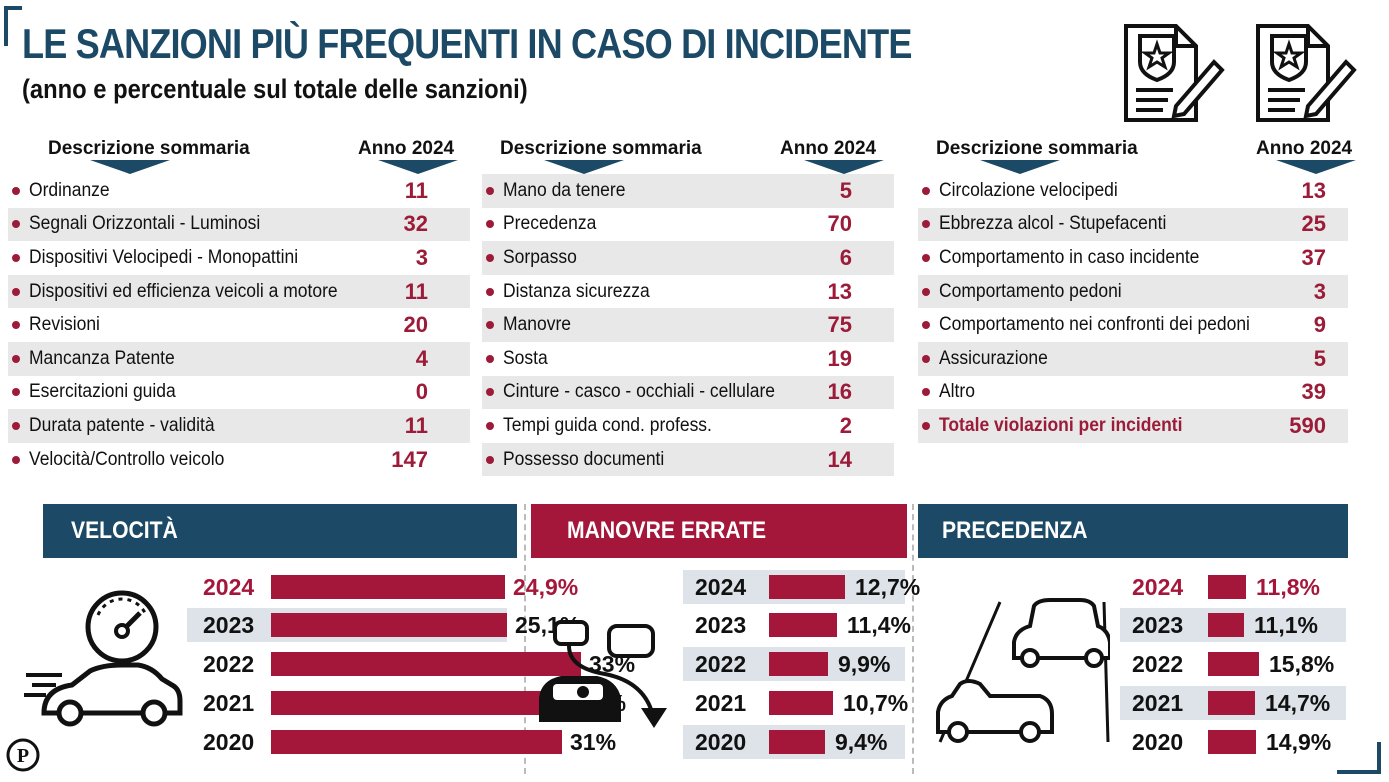  Describe the element at coordinates (1023, 670) in the screenshot. I see `cars-collision-icon` at that location.